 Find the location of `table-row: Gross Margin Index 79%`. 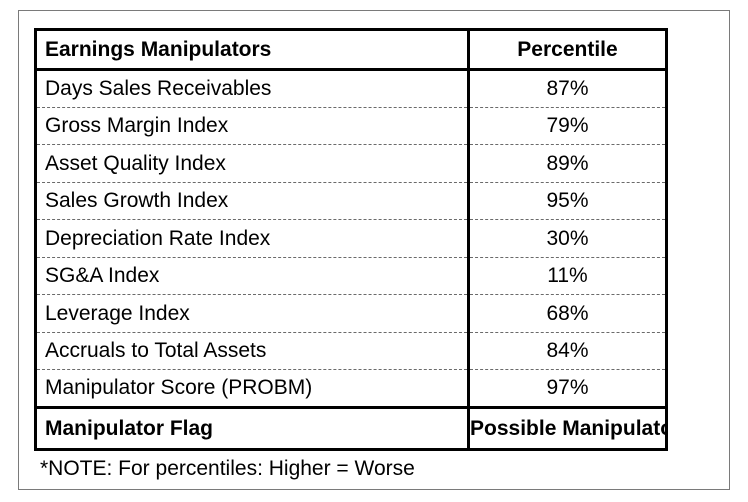

table-row: Gross Margin Index 79% is located at coordinates (351, 126).